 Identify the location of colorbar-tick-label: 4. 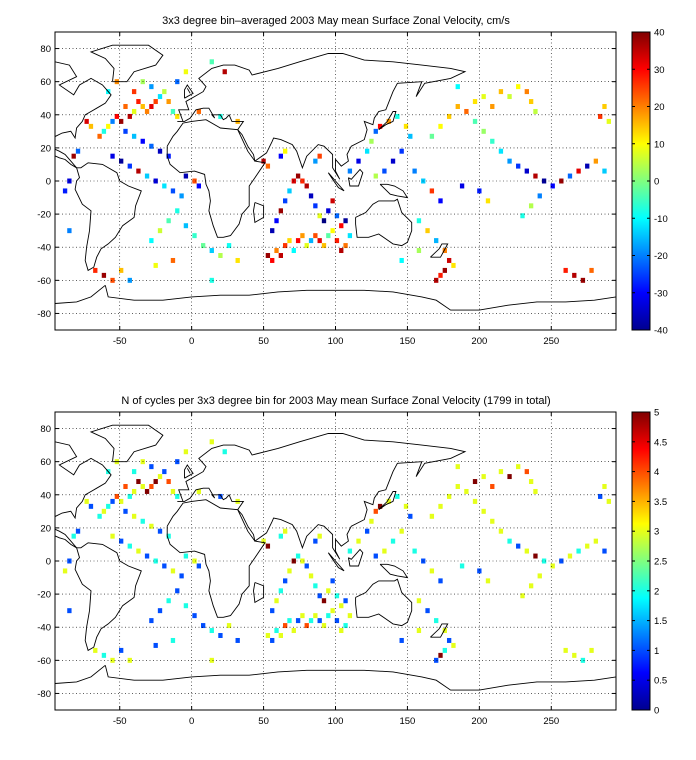
(656, 472).